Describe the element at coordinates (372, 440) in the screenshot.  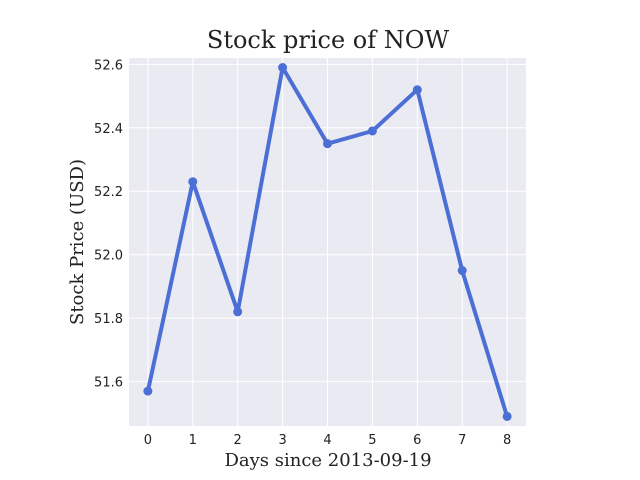
I see `x-tick-label: 5` at that location.